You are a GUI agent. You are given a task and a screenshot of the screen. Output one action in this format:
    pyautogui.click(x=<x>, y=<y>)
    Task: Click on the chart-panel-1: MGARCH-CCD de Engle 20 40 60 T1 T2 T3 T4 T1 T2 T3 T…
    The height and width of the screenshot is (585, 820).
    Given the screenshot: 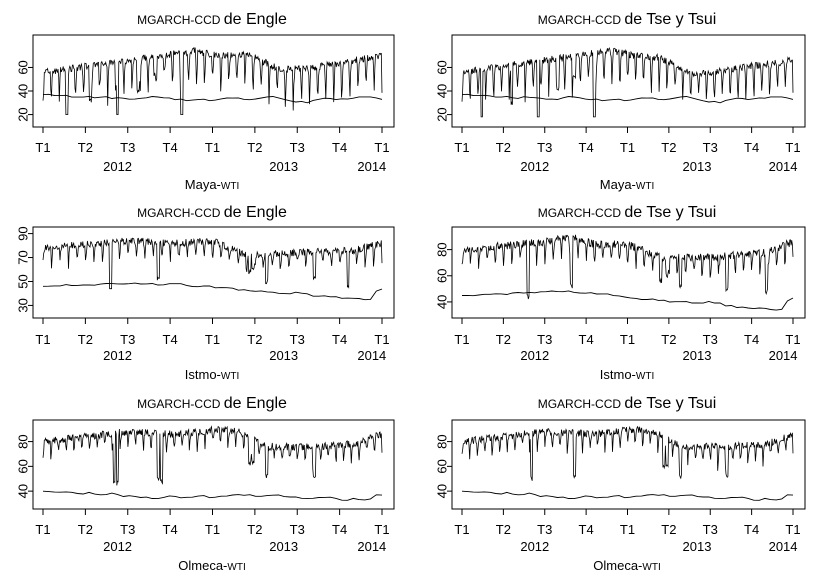 What is the action you would take?
    pyautogui.click(x=205, y=101)
    